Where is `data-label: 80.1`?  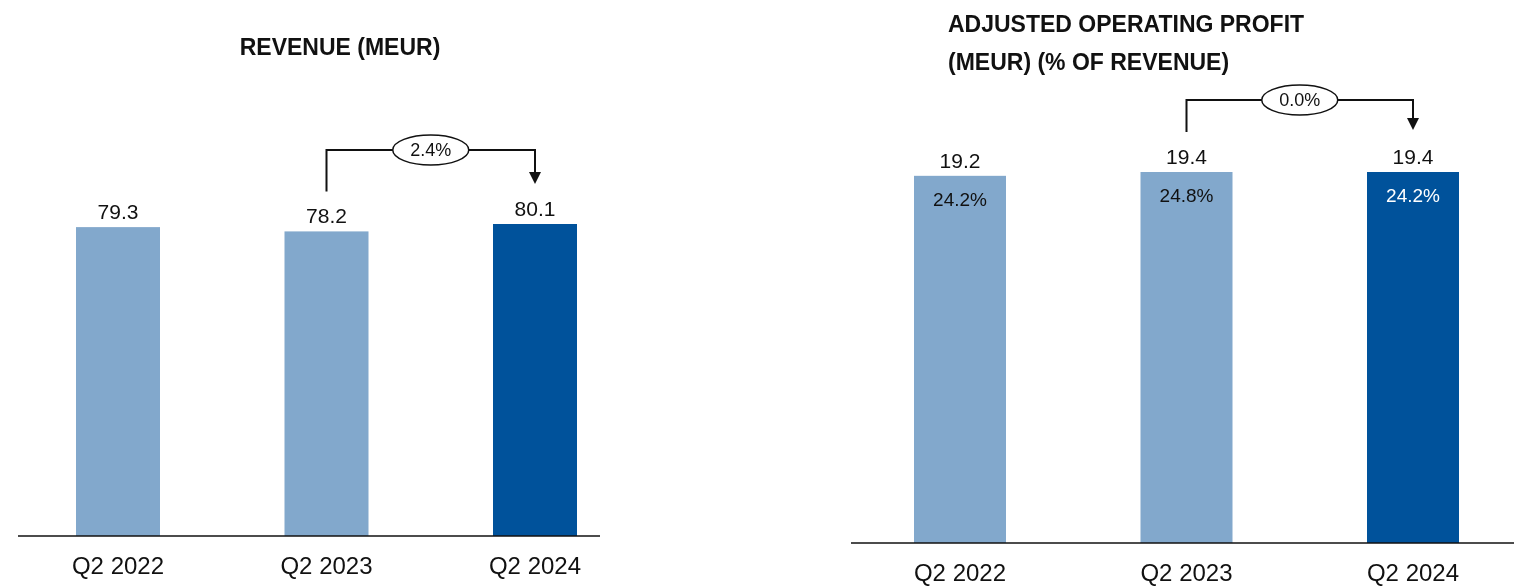 data-label: 80.1 is located at coordinates (535, 208).